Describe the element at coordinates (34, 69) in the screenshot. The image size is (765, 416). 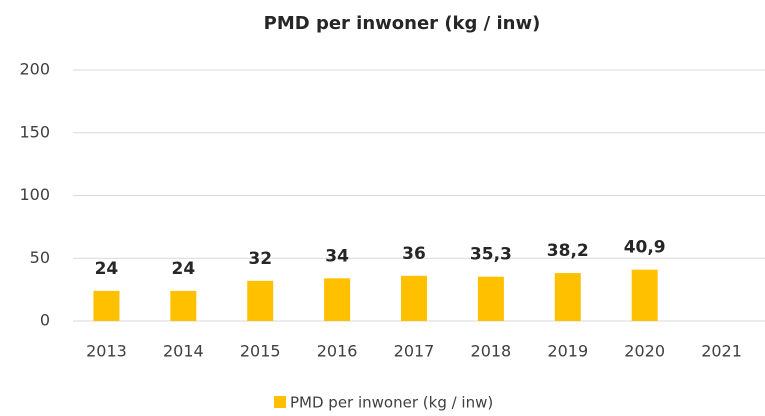
I see `y-tick-label: 200` at that location.